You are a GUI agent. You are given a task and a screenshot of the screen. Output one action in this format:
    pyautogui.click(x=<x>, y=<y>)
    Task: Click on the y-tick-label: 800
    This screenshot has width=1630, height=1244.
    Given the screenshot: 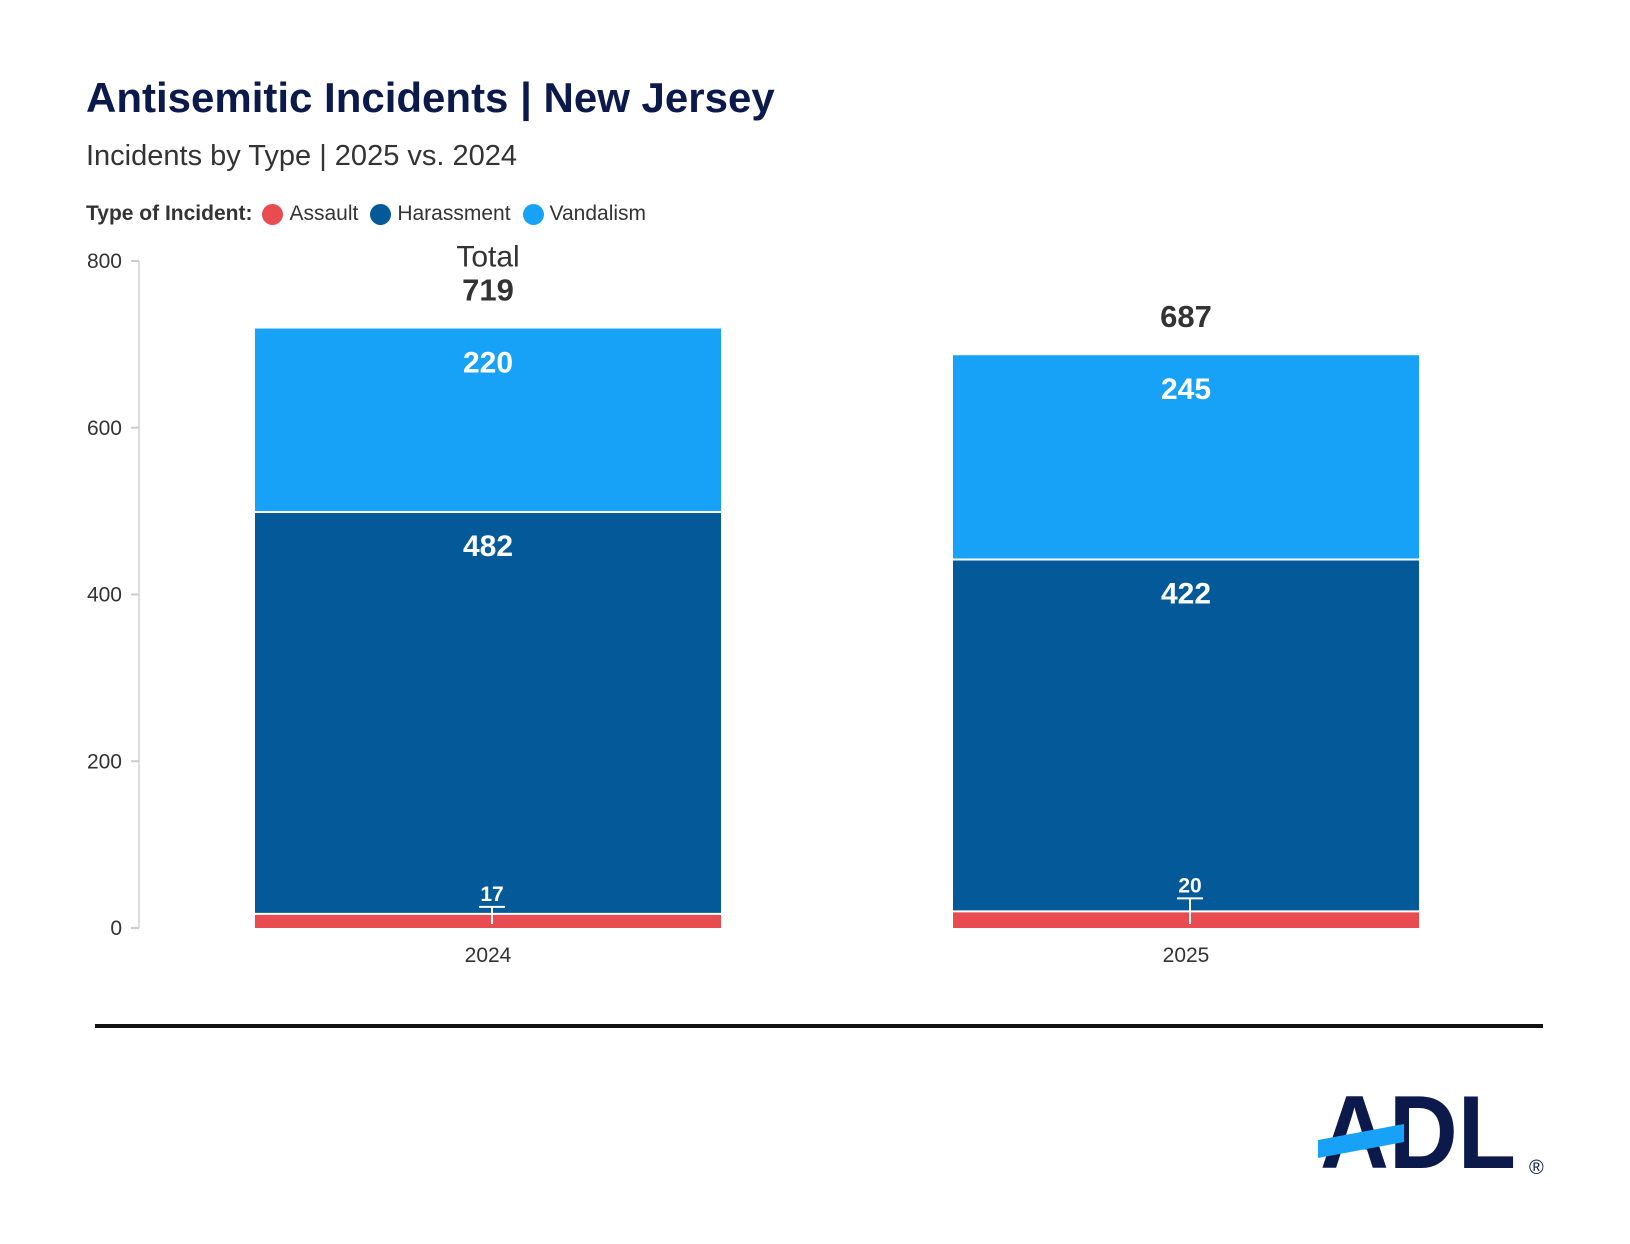 What is the action you would take?
    pyautogui.click(x=104, y=261)
    